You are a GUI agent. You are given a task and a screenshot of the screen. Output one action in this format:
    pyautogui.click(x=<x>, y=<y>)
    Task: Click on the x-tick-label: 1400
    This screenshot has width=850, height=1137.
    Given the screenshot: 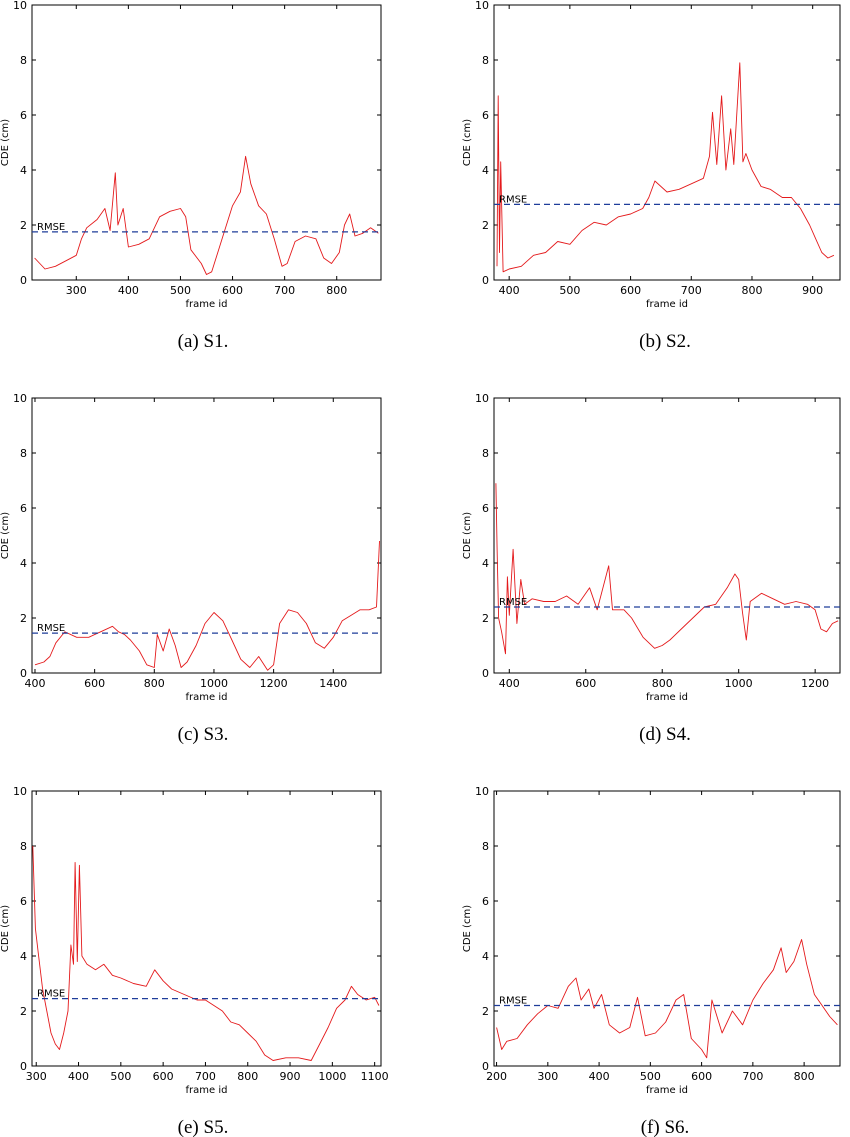 What is the action you would take?
    pyautogui.click(x=333, y=683)
    